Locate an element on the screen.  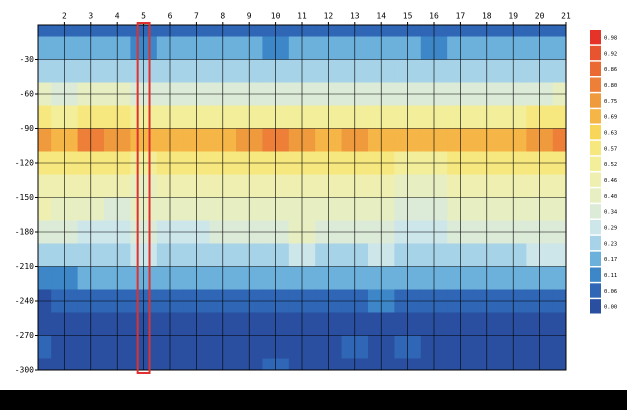
x-tick-label: 8 is located at coordinates (222, 16).